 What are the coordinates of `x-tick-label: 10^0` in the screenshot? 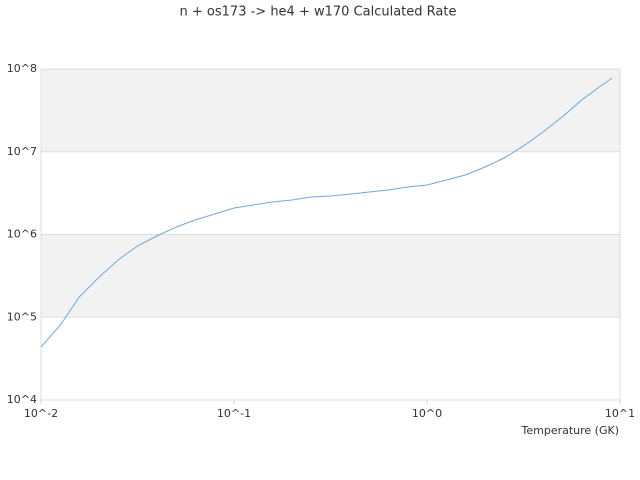 It's located at (427, 413).